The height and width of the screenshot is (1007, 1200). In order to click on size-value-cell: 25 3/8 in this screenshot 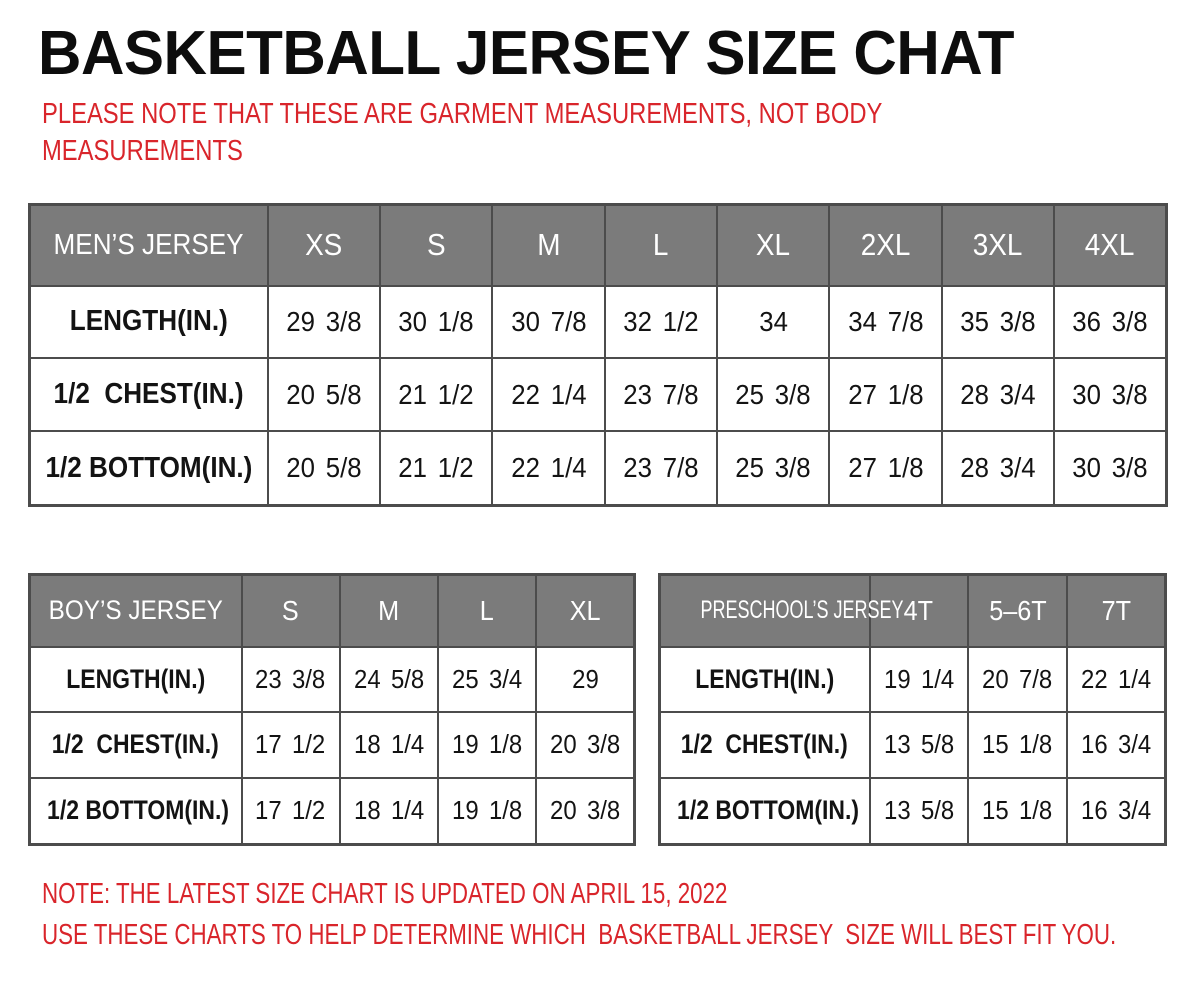, I will do `click(773, 468)`.